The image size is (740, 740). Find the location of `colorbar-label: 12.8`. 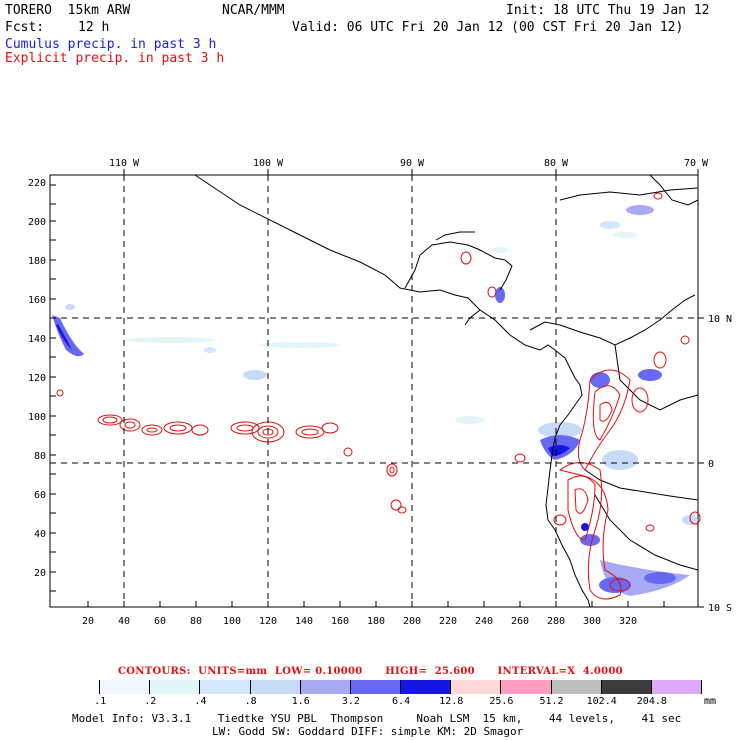

colorbar-label: 12.8 is located at coordinates (451, 701).